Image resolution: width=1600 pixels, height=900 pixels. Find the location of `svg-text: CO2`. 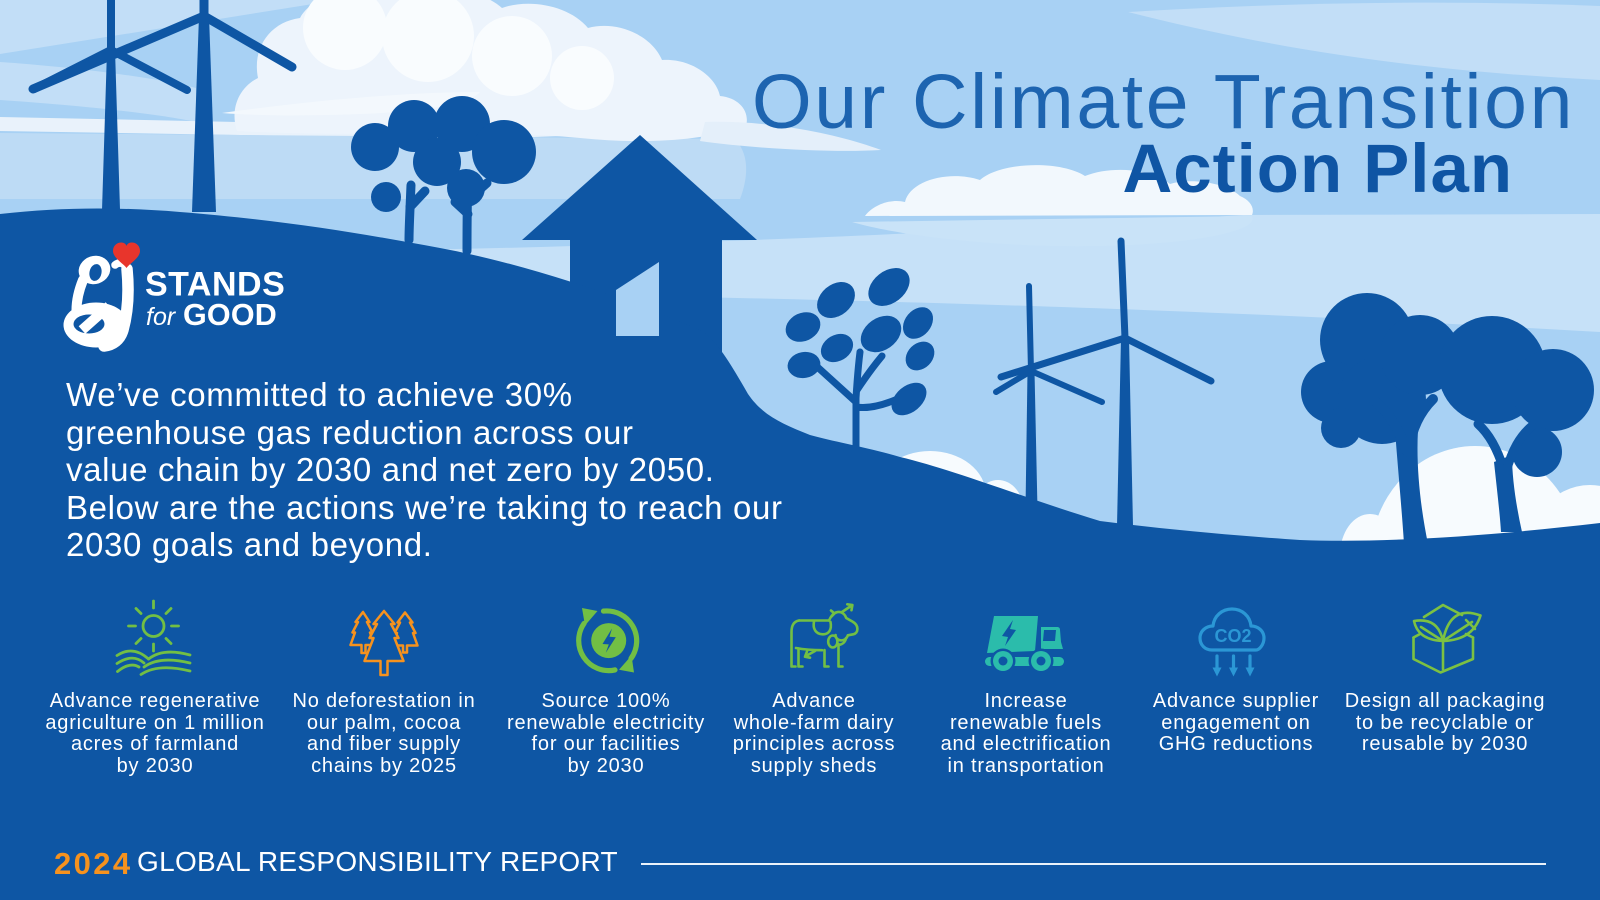

svg-text: CO2 is located at coordinates (1232, 636).